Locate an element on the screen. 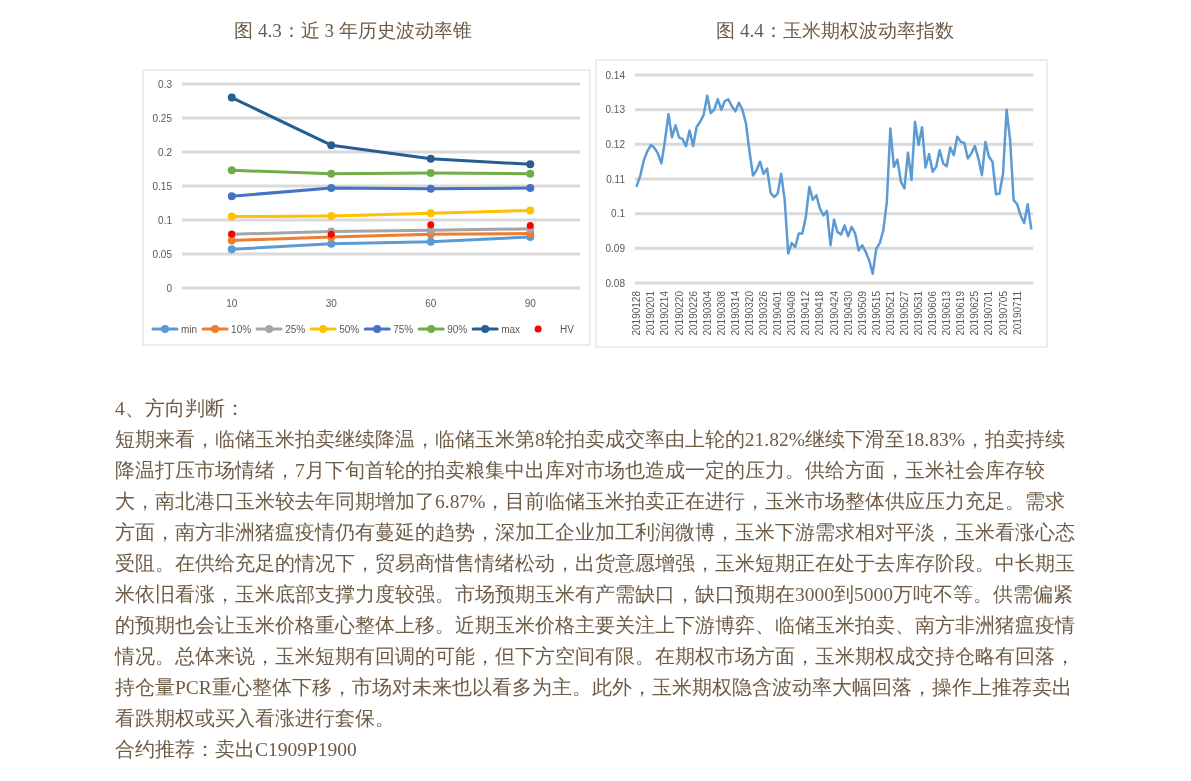  x-tick-label: 20190320 is located at coordinates (749, 313).